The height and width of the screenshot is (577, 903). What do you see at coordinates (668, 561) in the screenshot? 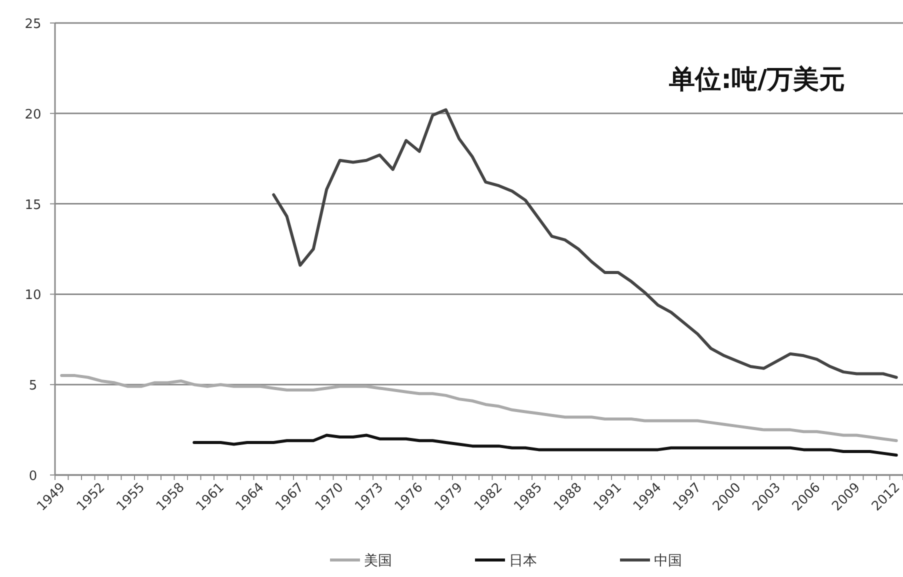
I see `legend-label: 中国` at bounding box center [668, 561].